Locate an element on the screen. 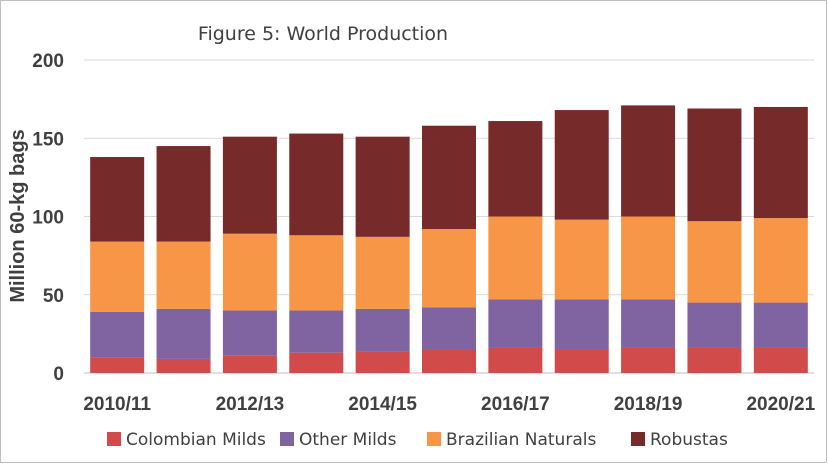 This screenshot has width=829, height=465. legend-item-robustas: Robustas is located at coordinates (679, 440).